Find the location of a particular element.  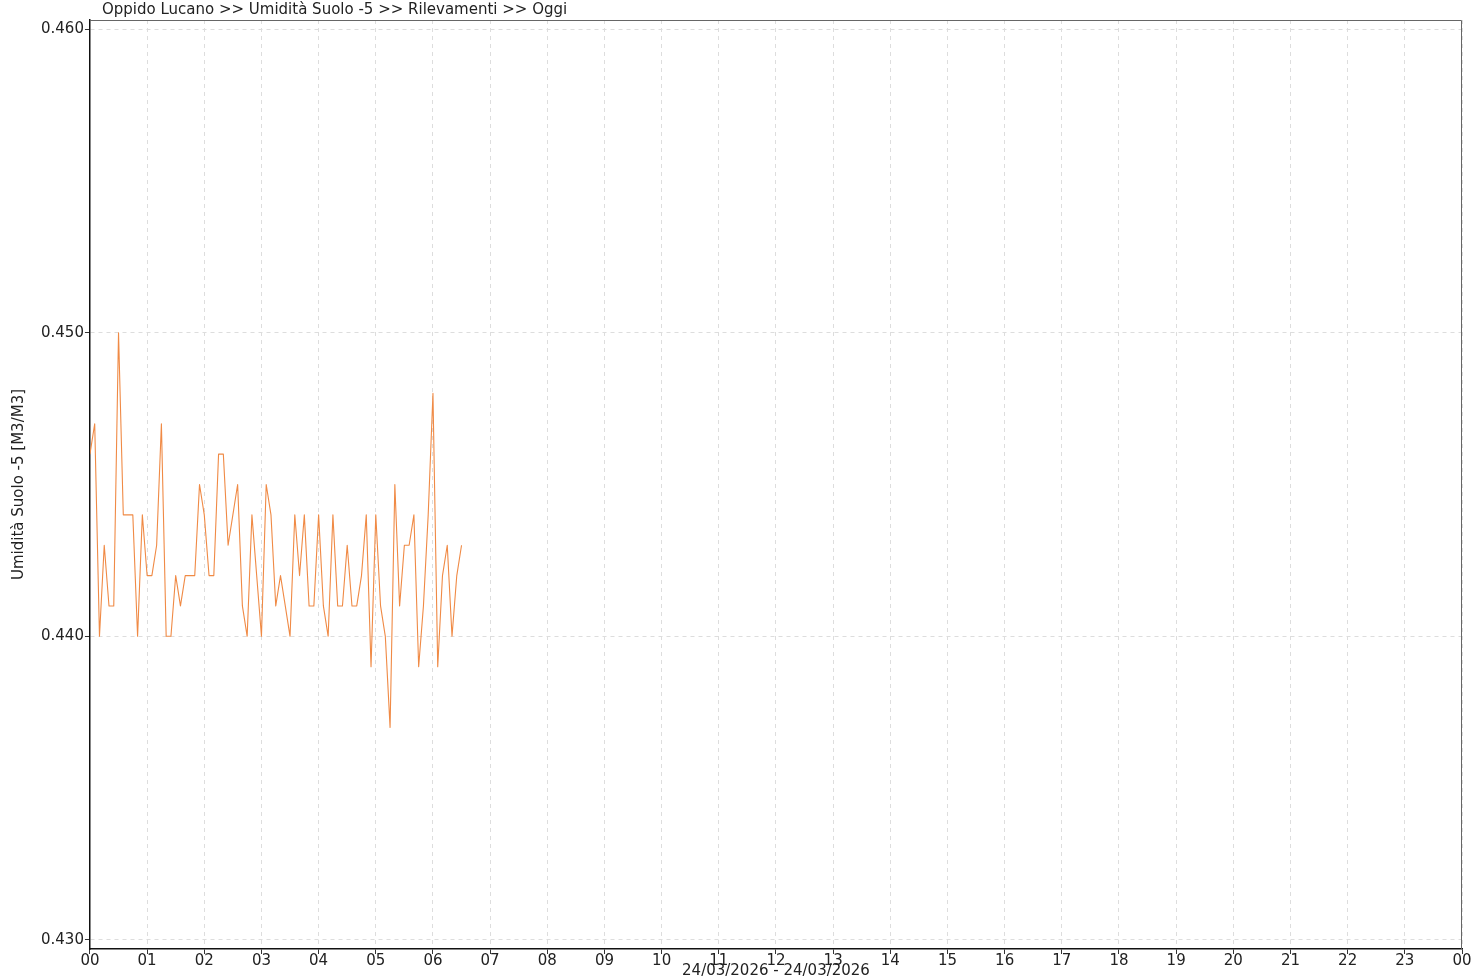

x-tick-label: 21 is located at coordinates (1290, 959).